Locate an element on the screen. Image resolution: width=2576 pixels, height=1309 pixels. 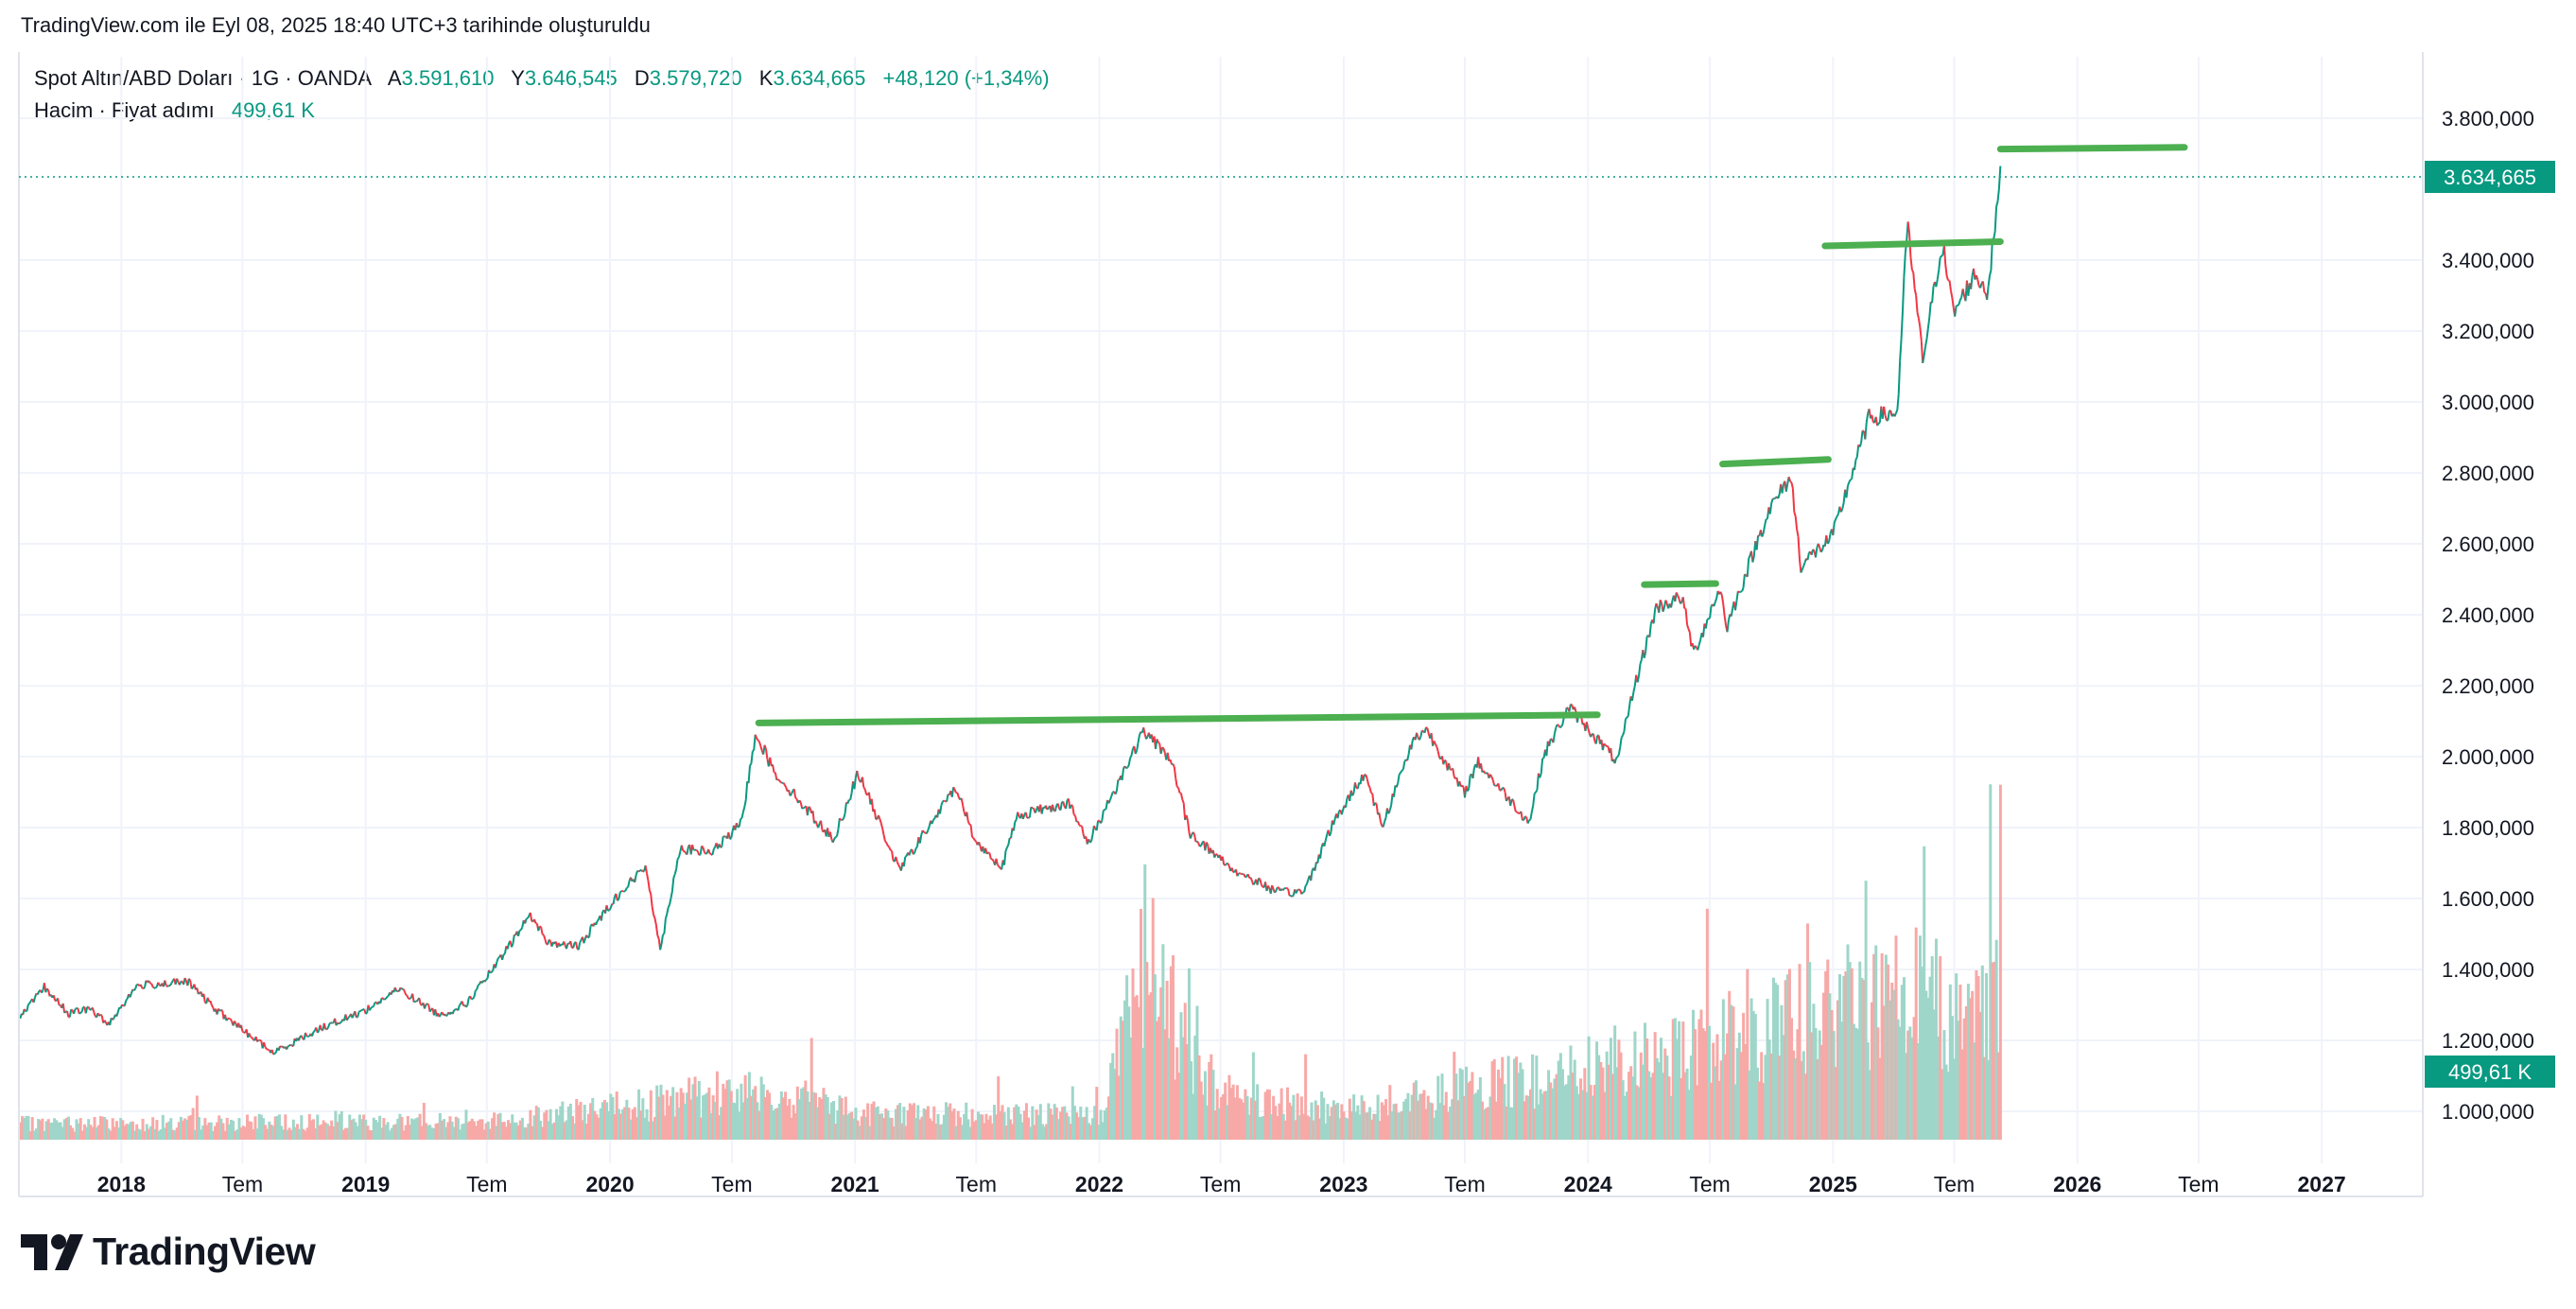
trendline is located at coordinates (1775, 462).